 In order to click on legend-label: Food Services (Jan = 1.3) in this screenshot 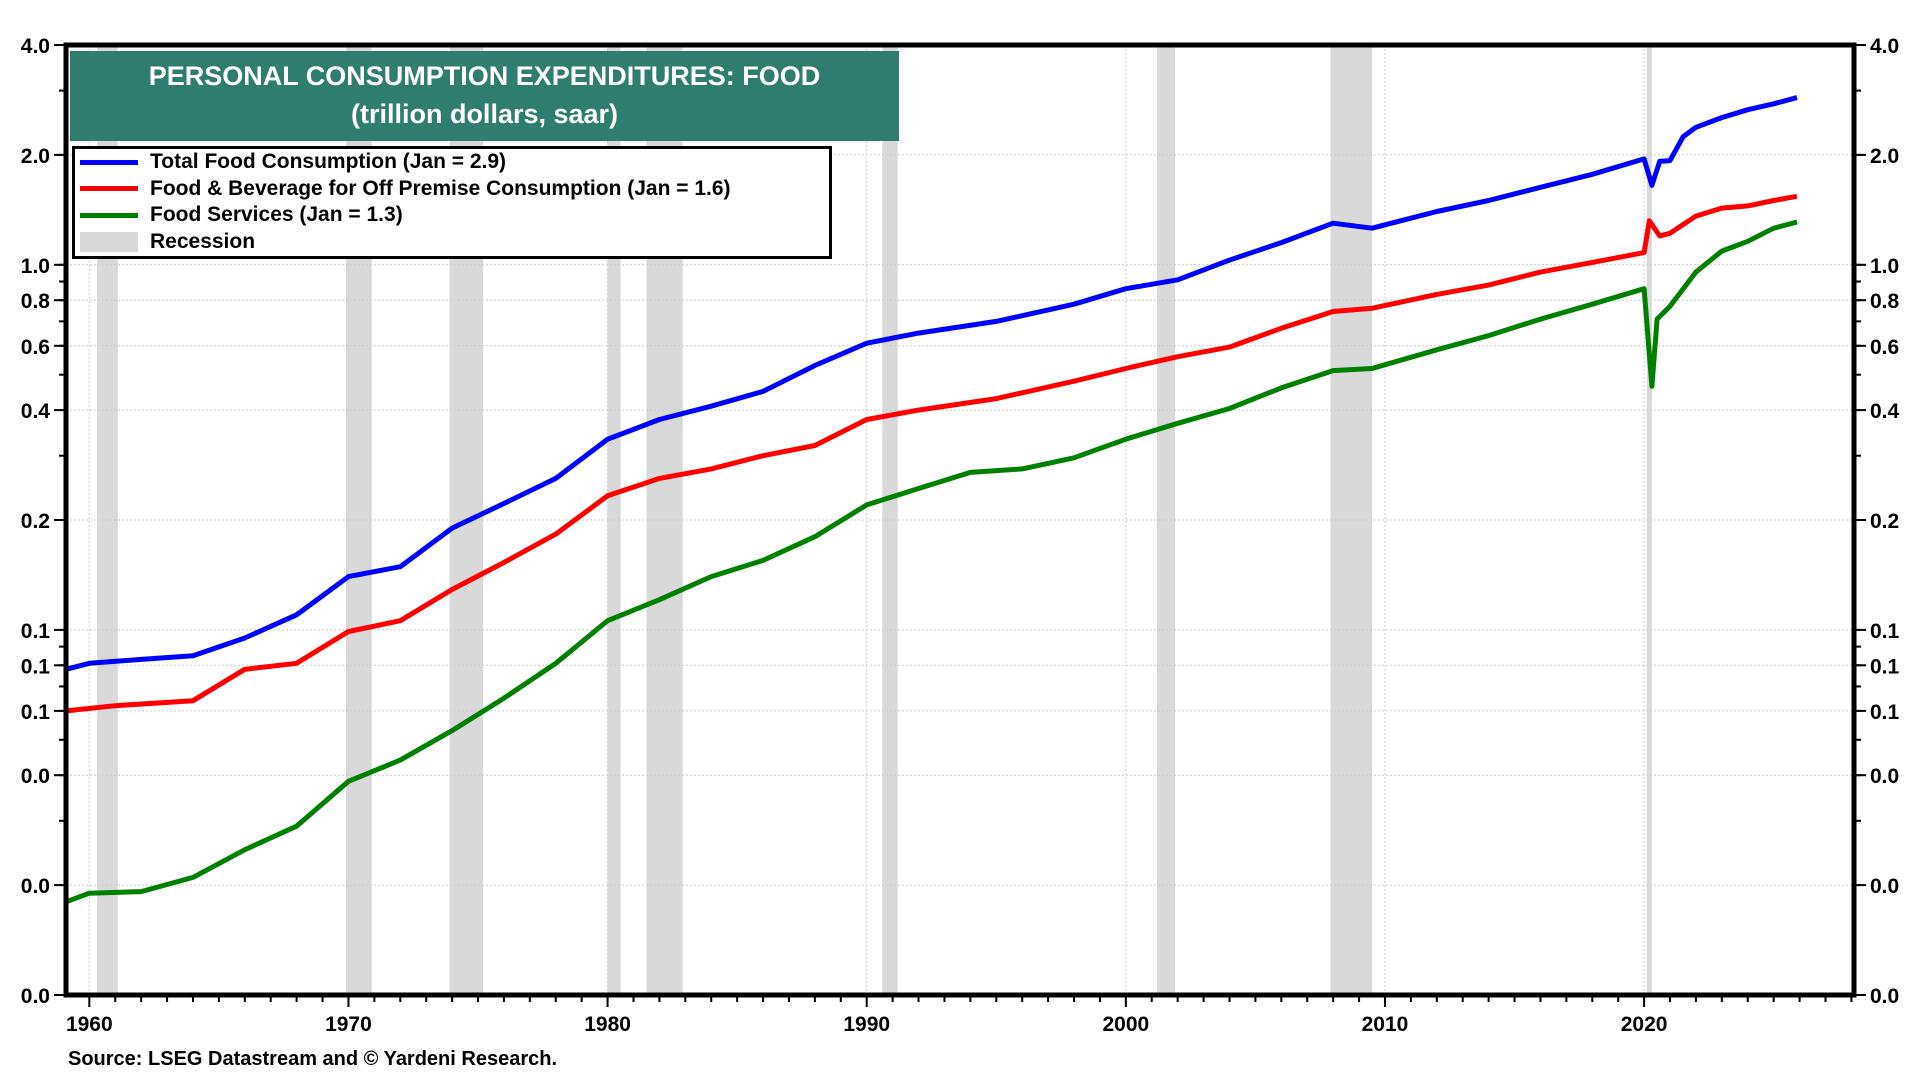, I will do `click(276, 215)`.